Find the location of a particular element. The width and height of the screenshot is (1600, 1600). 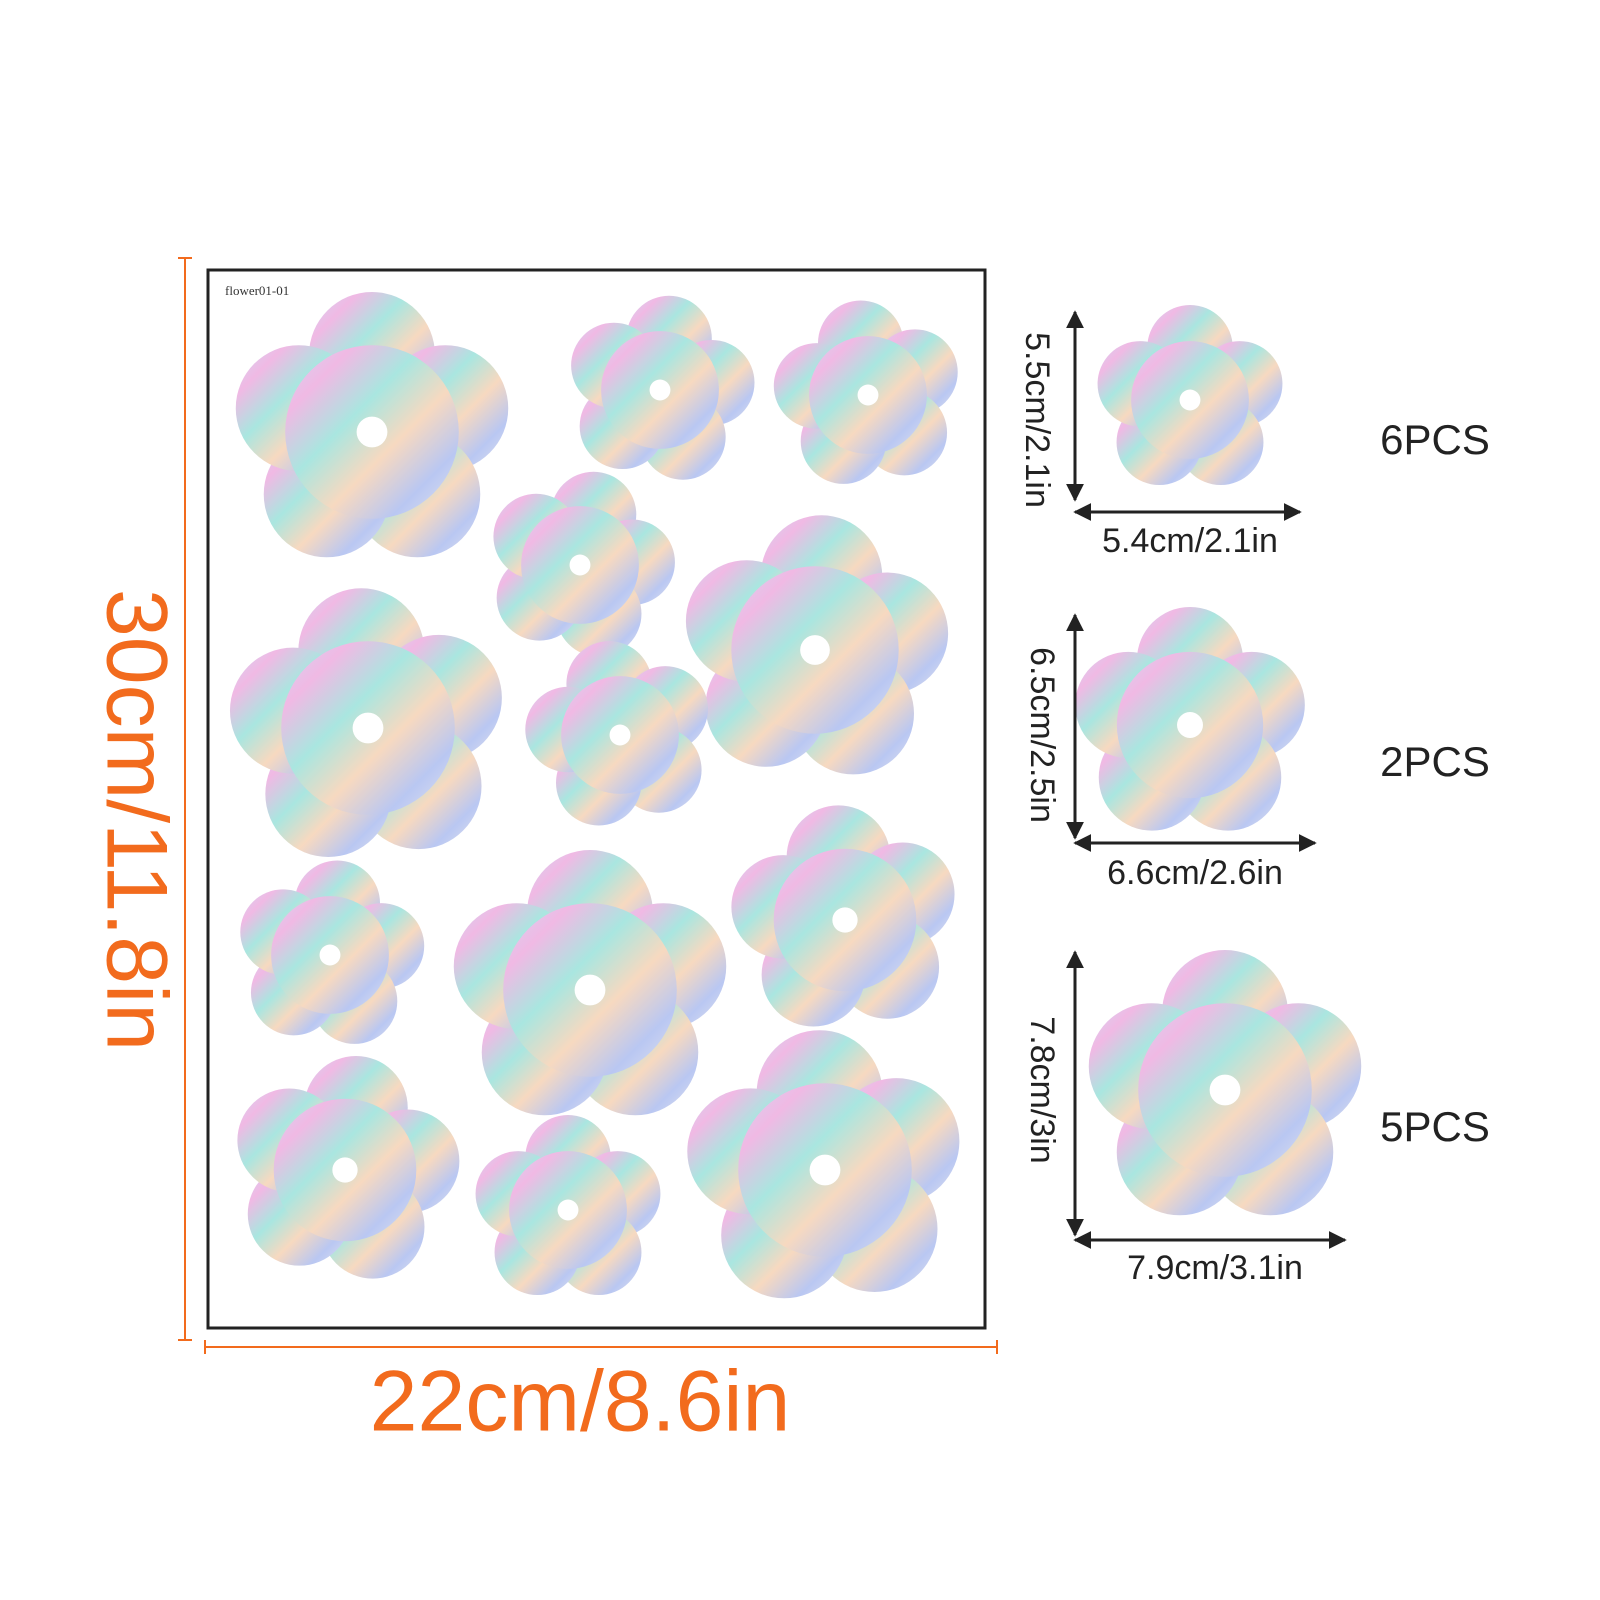

size-height: 5.5cm/2.1in is located at coordinates (1037, 420).